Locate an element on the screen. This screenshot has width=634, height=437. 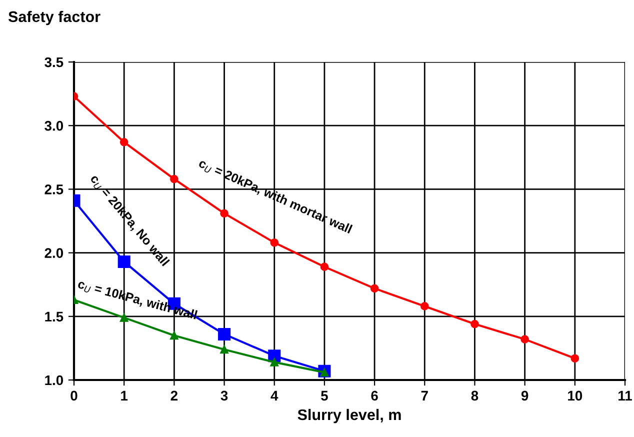
y-tick-label: 1.0 is located at coordinates (54, 380).